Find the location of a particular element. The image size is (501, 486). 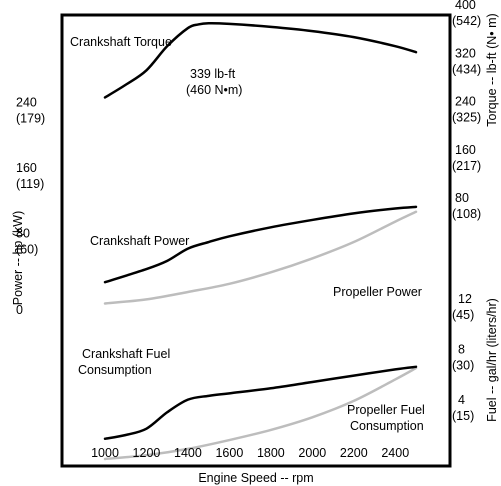

x-tick-label: 1200 is located at coordinates (147, 453).